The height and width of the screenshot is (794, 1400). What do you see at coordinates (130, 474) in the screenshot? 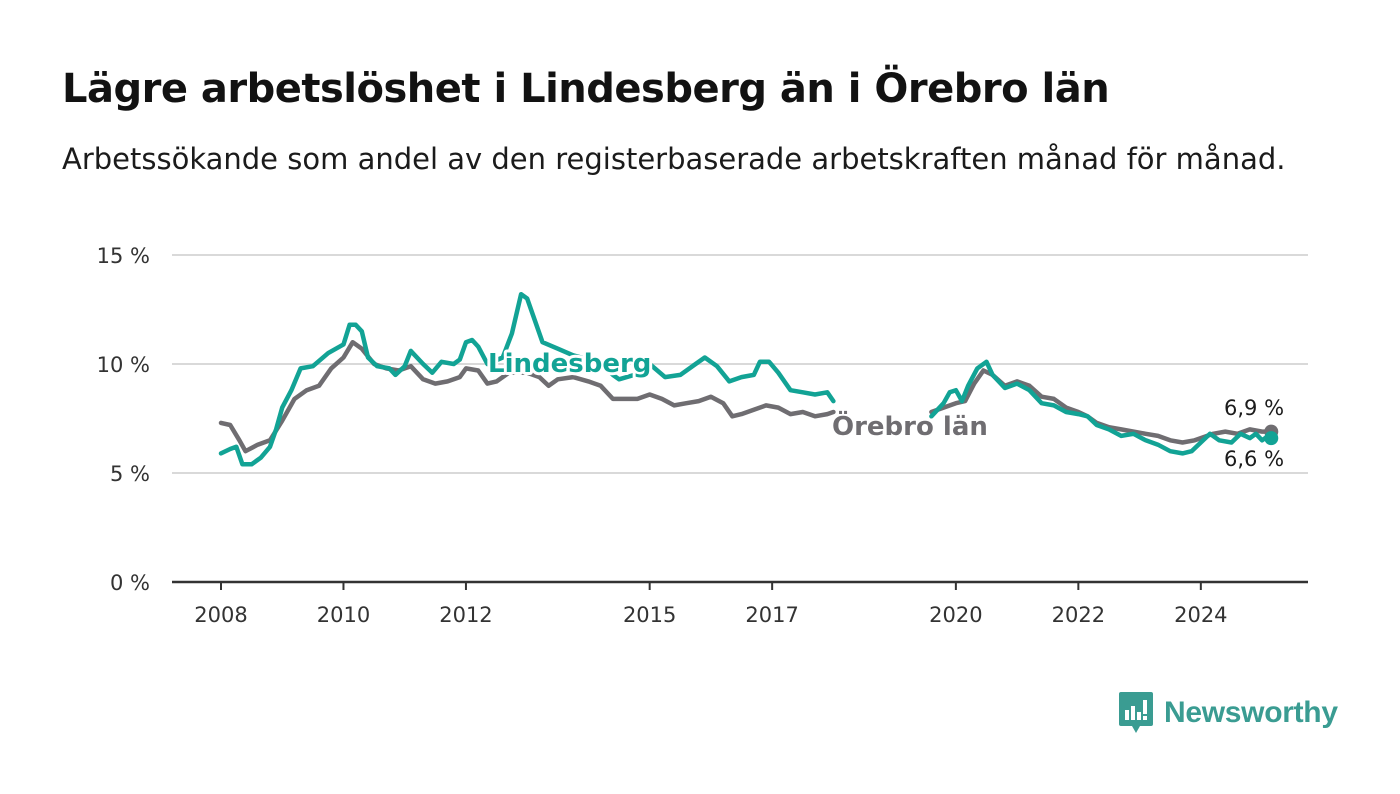
I see `y-tick-label: 5 %` at bounding box center [130, 474].